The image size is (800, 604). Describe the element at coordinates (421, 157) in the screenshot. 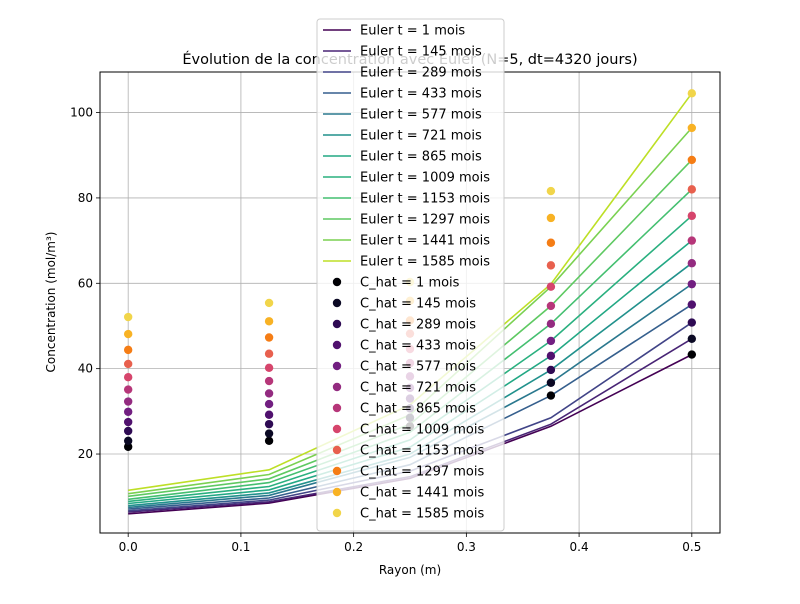

I see `legend-entry-label: Euler t = 865 mois` at that location.